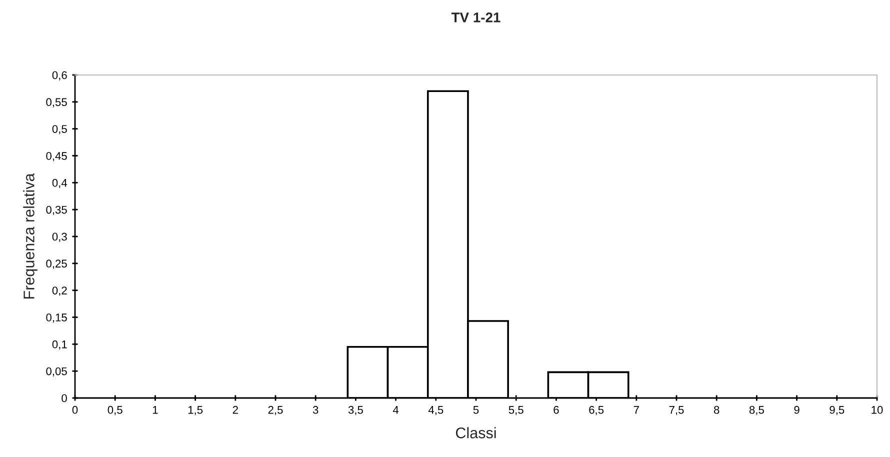  What do you see at coordinates (59, 75) in the screenshot?
I see `y-tick-label: 0,6` at bounding box center [59, 75].